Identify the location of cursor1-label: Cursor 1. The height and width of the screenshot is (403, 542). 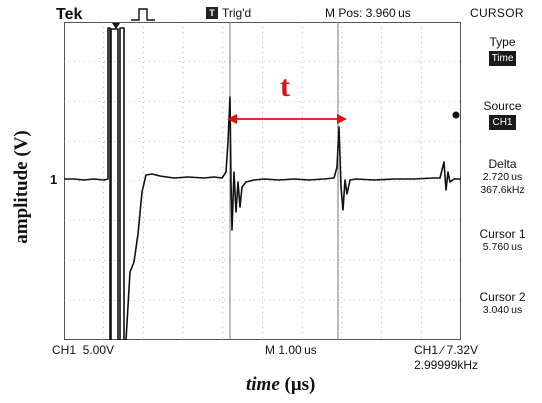
(502, 234).